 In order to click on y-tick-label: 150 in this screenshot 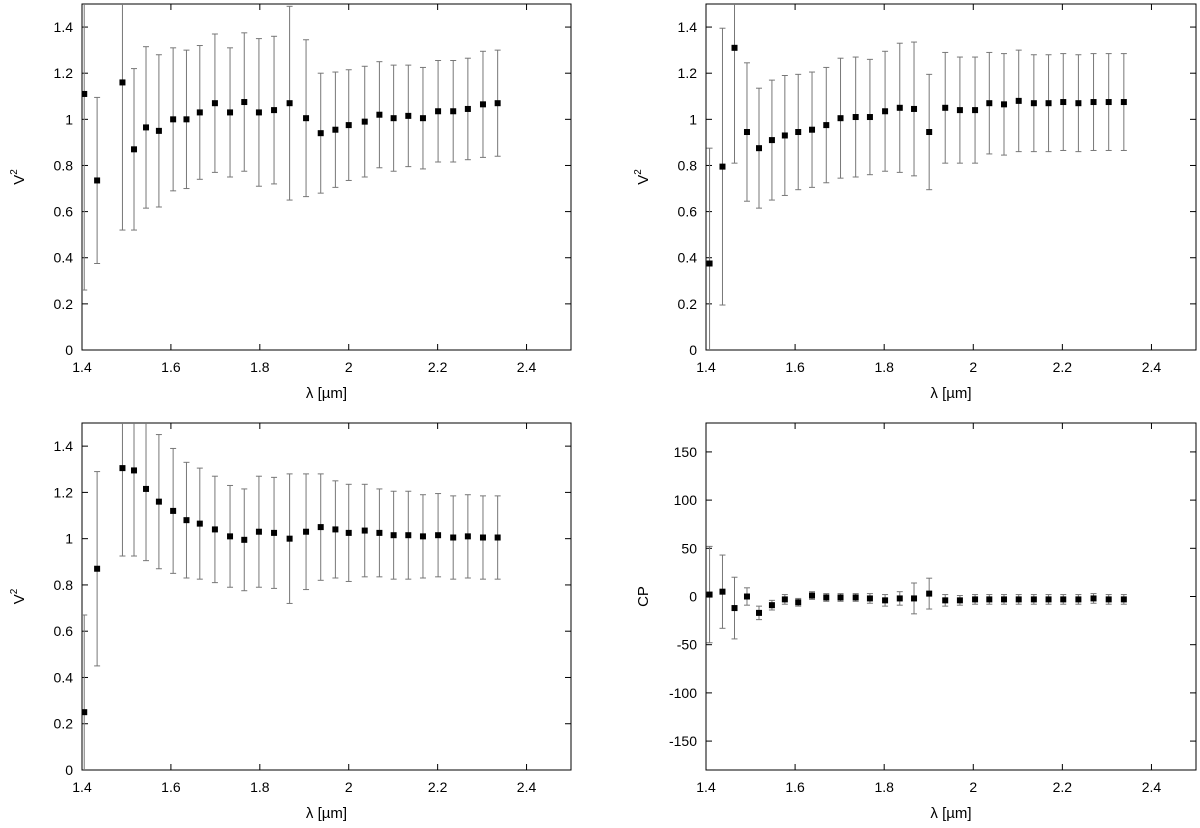, I will do `click(686, 452)`.